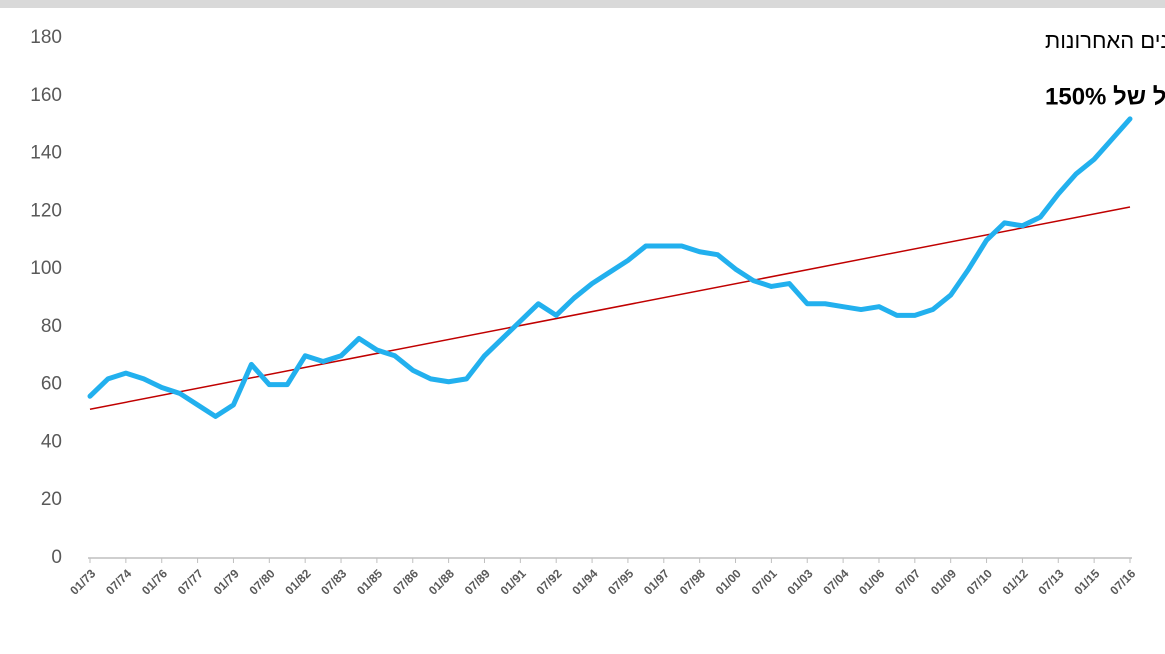 This screenshot has width=1165, height=654. I want to click on y-tick-label: 40, so click(51, 441).